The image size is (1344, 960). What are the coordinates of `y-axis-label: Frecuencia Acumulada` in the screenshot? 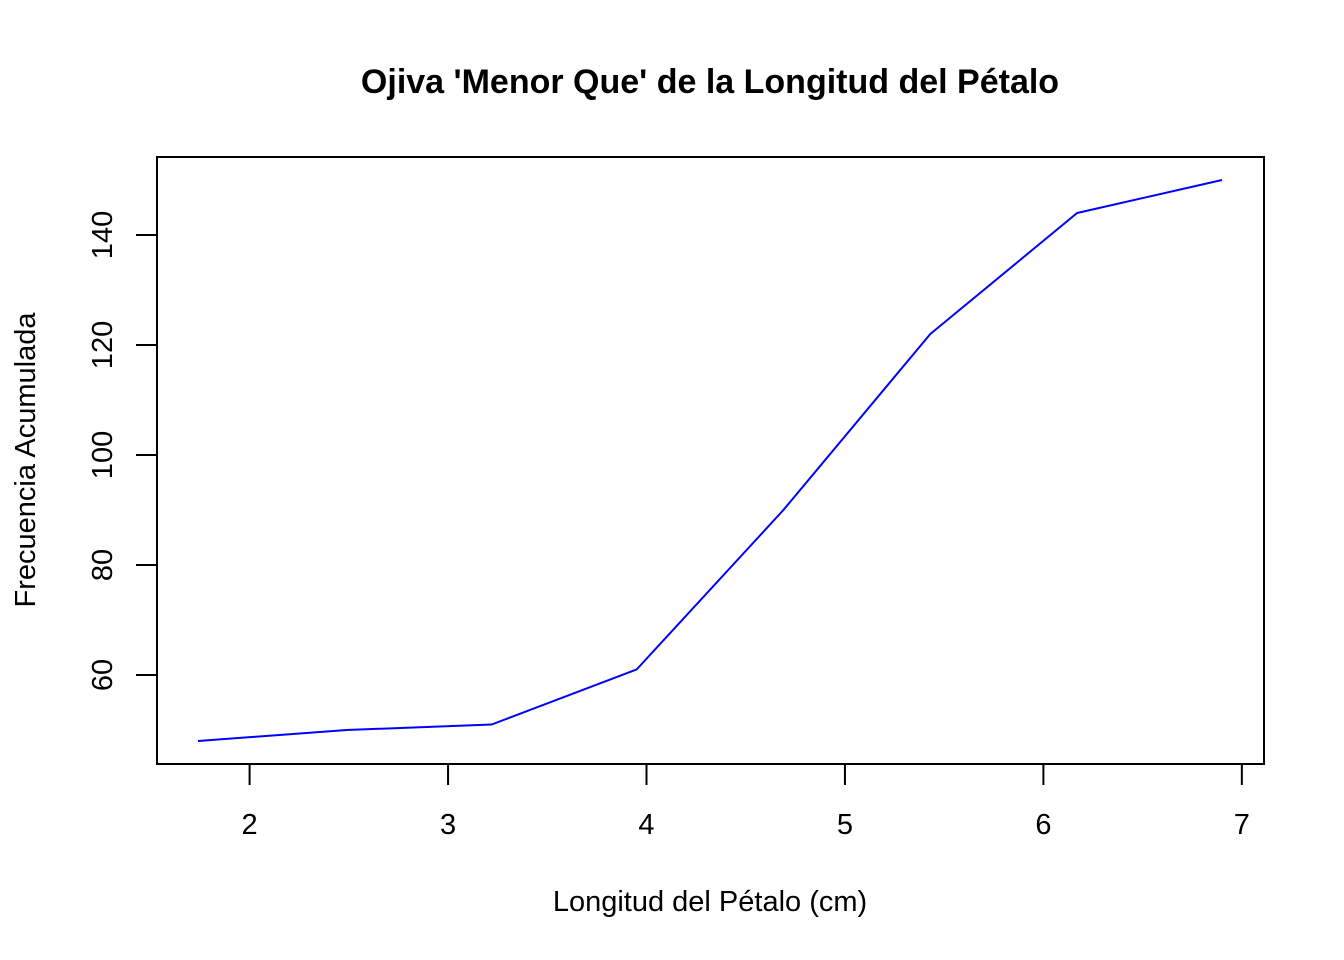 It's located at (26, 460).